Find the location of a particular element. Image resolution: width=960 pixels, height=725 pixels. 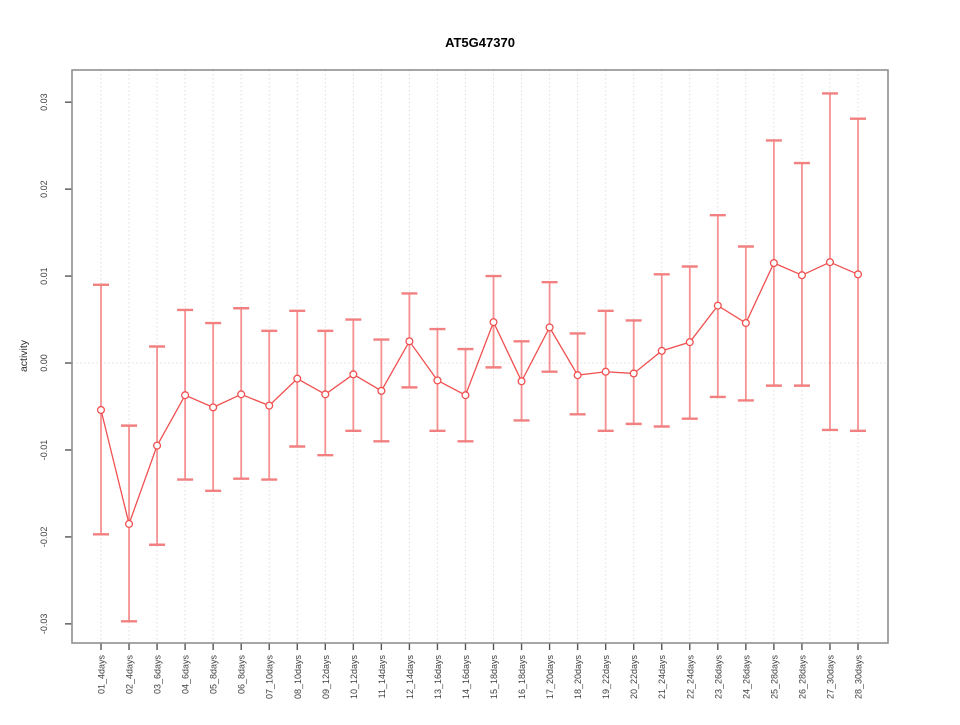

x-tick-label: 20_22days is located at coordinates (634, 677).